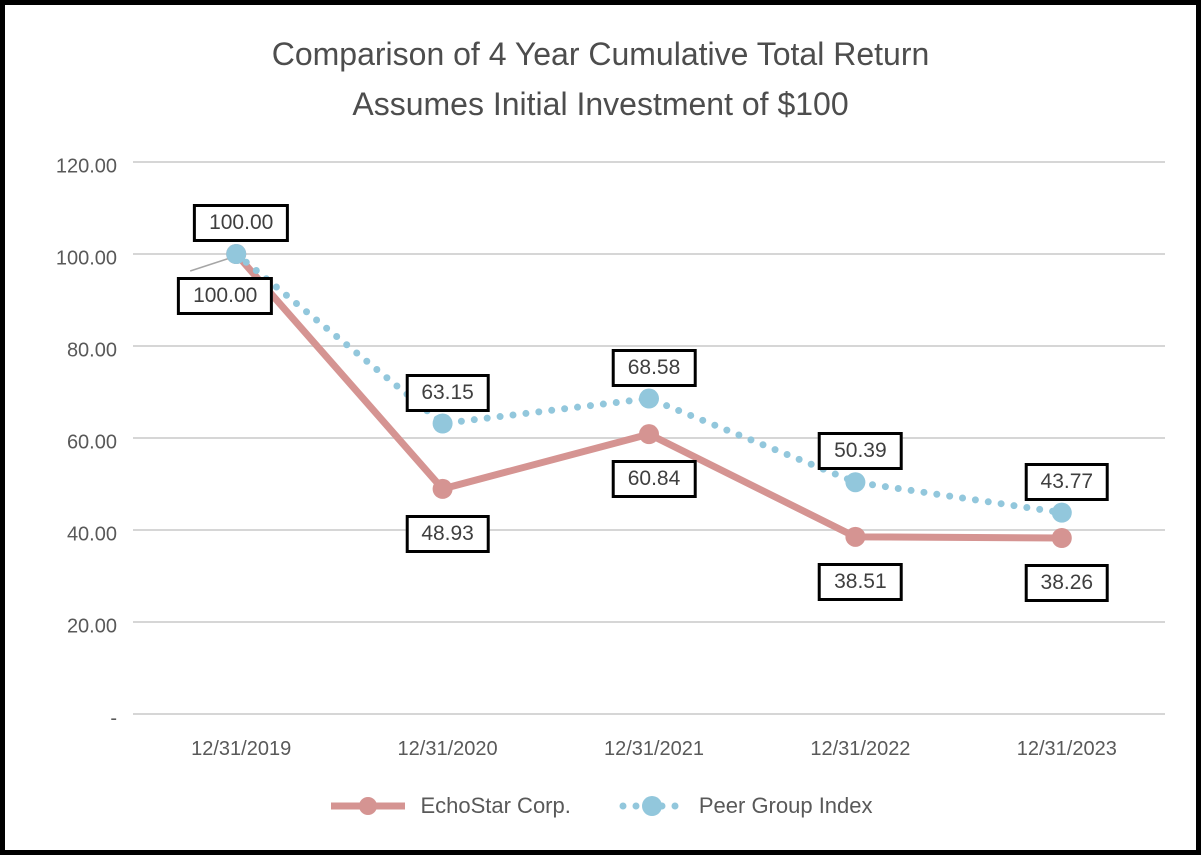 The width and height of the screenshot is (1201, 855). Describe the element at coordinates (241, 749) in the screenshot. I see `x-axis-tick: 12/31/2019` at that location.